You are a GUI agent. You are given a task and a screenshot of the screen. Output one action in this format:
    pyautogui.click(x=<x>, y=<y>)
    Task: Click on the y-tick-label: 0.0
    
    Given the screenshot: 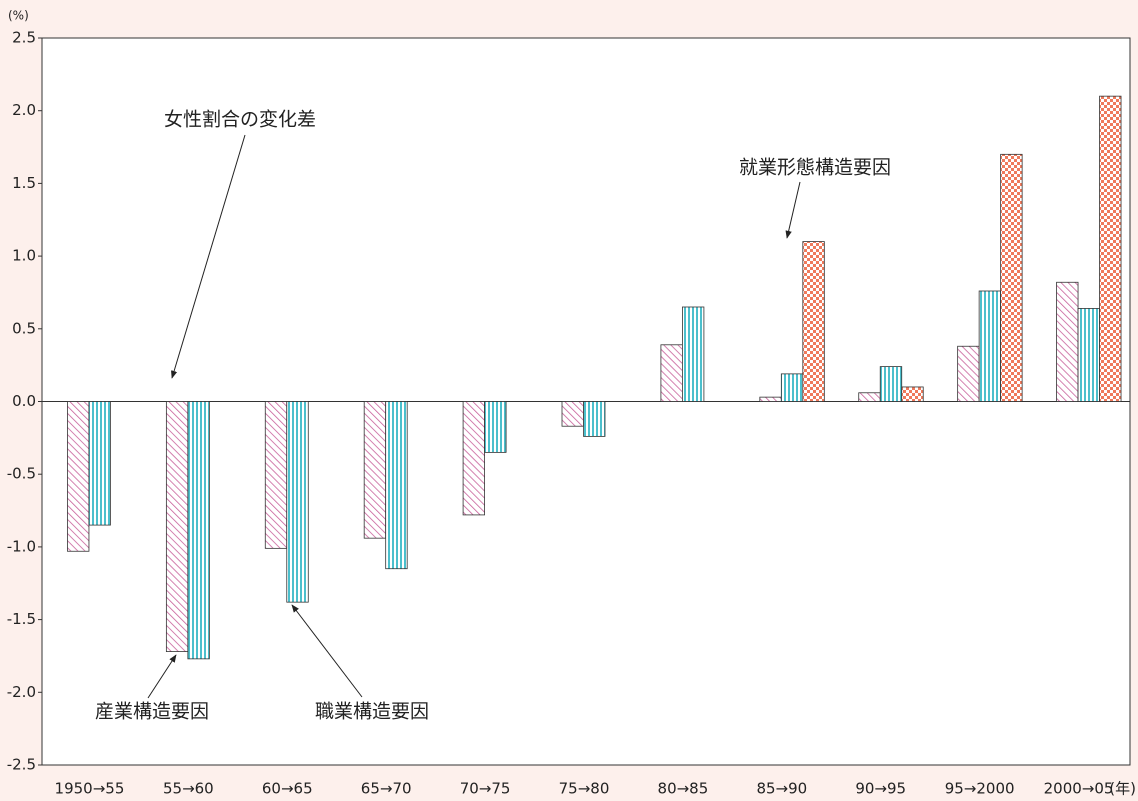 What is the action you would take?
    pyautogui.click(x=24, y=401)
    